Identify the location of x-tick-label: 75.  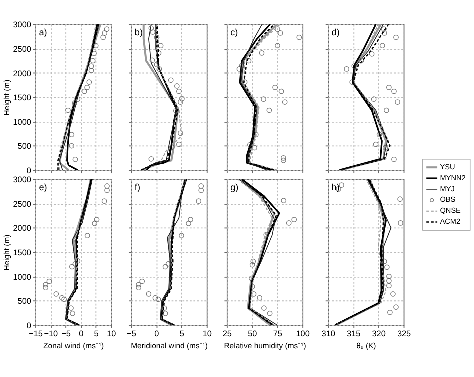
(278, 334).